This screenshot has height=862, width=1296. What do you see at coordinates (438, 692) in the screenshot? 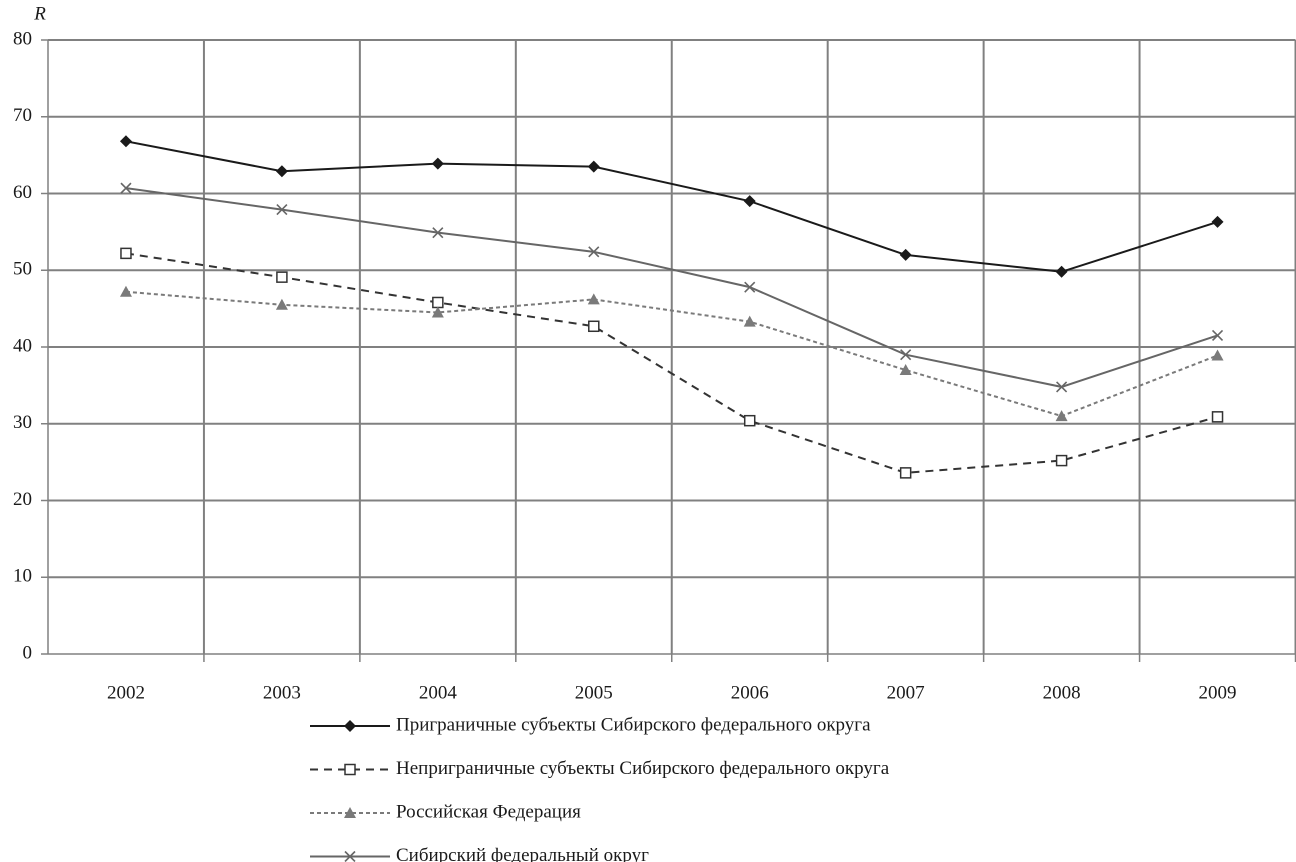
I see `x-tick-label: 2004` at bounding box center [438, 692].